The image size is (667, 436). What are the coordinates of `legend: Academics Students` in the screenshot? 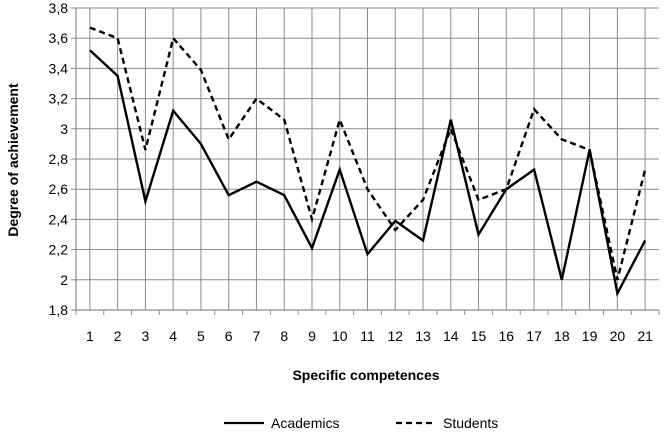 It's located at (361, 423).